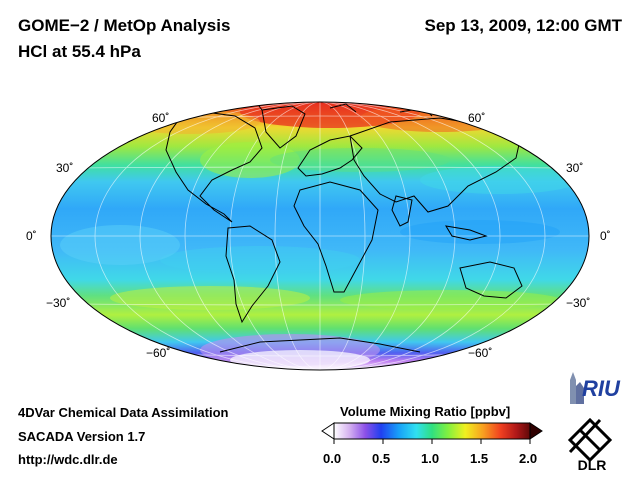  I want to click on lat-label-s30-left: −30˚, so click(58, 303).